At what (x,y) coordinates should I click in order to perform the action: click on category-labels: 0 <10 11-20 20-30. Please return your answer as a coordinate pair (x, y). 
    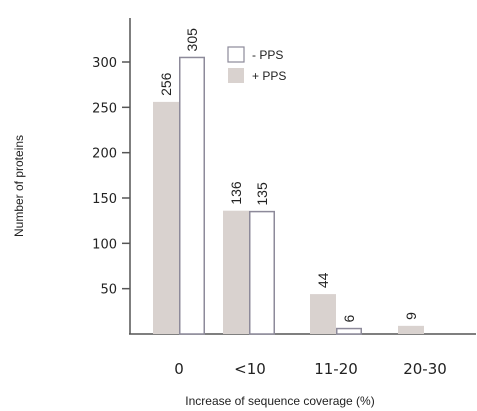
    Looking at the image, I should click on (310, 369).